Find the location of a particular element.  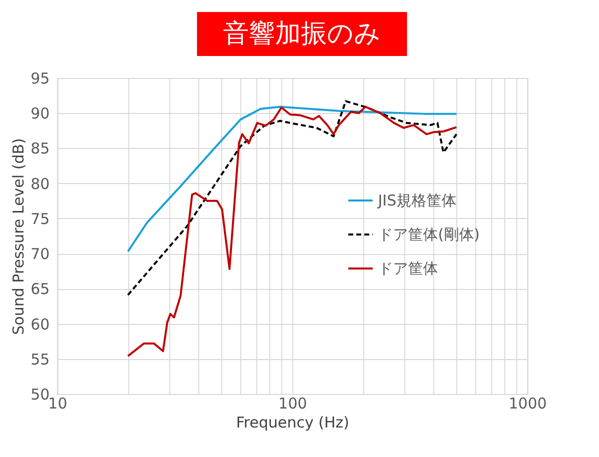

y-tick-label: 80 is located at coordinates (40, 183).